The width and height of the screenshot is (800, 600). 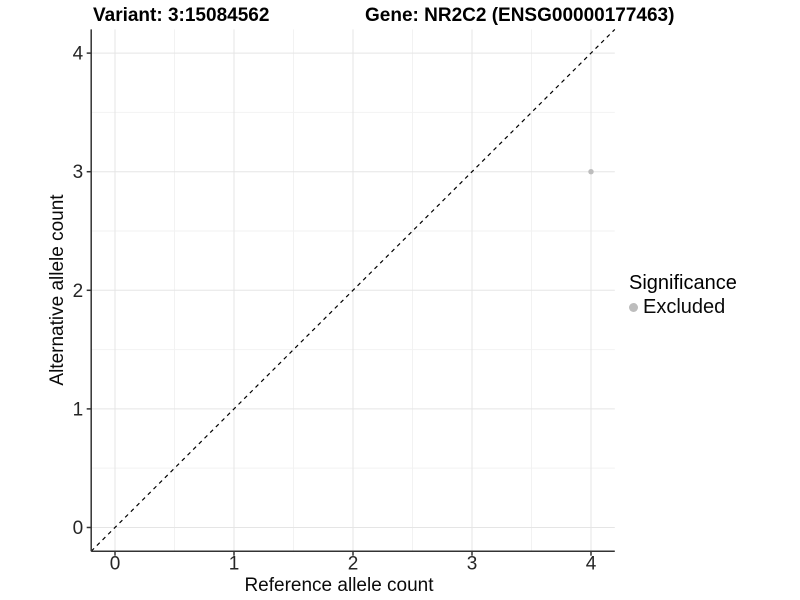 I want to click on legend-item-excluded: Excluded, so click(x=683, y=307).